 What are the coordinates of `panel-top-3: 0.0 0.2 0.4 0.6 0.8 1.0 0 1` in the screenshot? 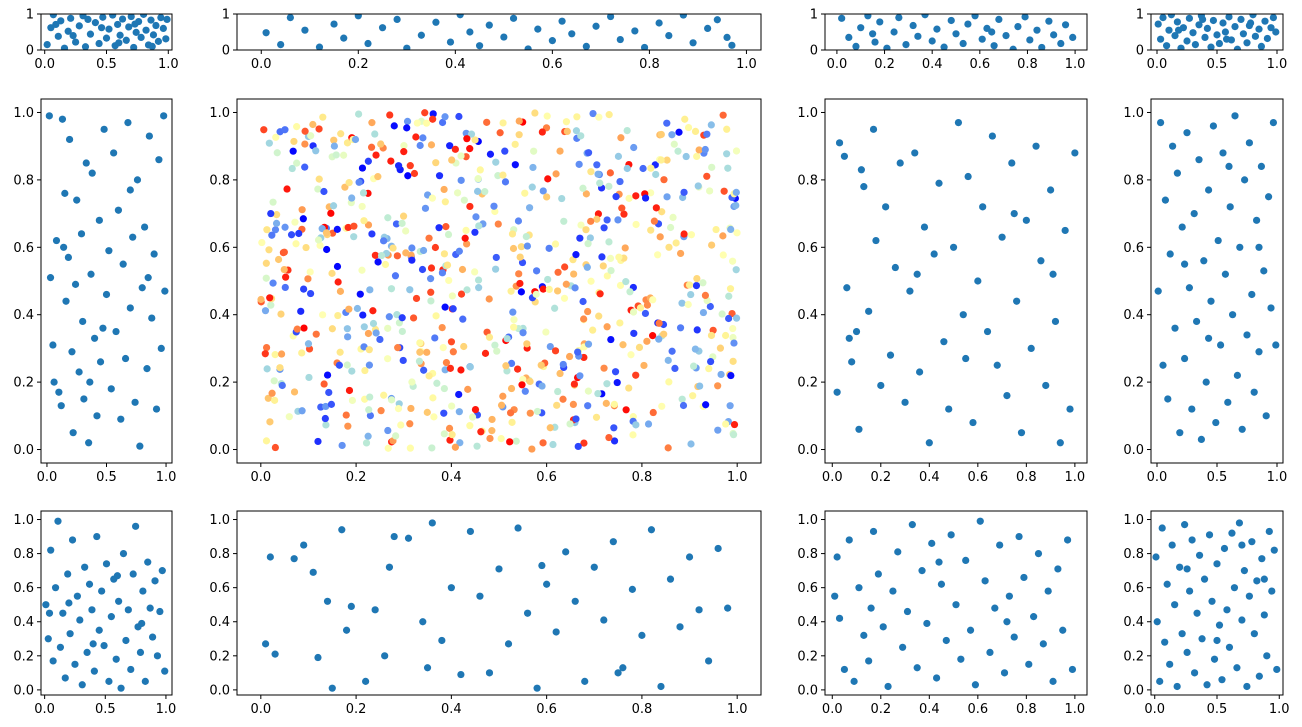 It's located at (949, 40).